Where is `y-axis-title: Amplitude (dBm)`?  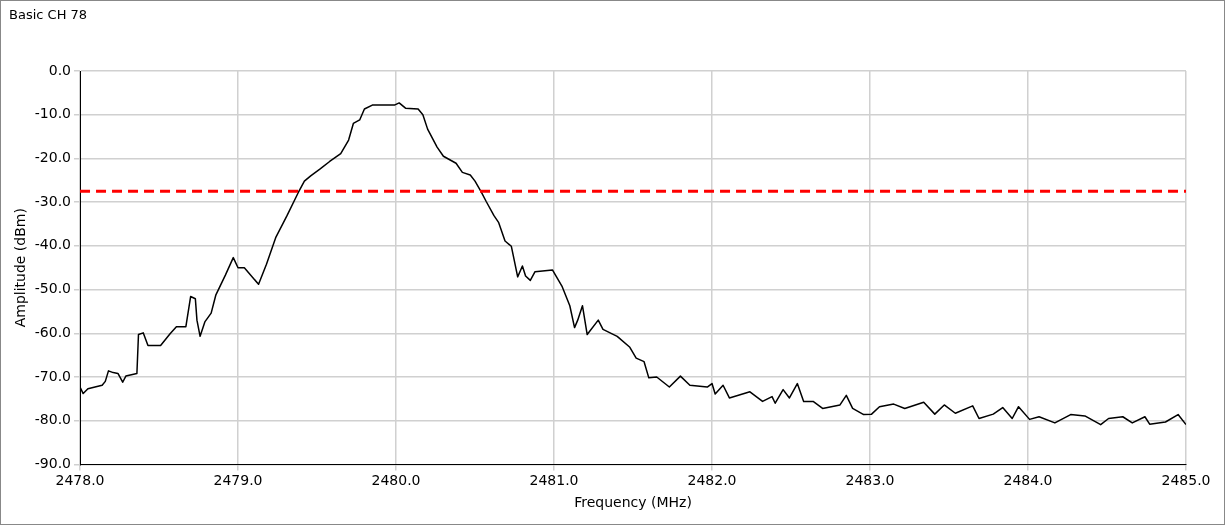
y-axis-title: Amplitude (dBm) is located at coordinates (20, 268).